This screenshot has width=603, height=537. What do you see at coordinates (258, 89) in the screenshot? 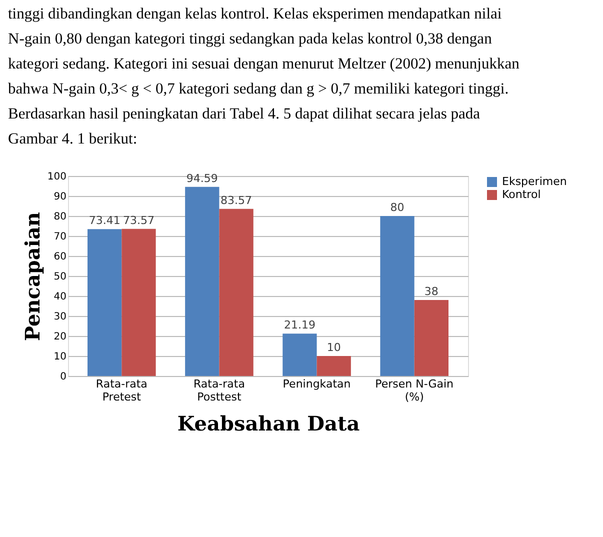
I see `text: bahwa N-gain 0,3< g < 0,7 kategori sedang dan g > 0,7 memiliki kategori tinggi.` at bounding box center [258, 89].